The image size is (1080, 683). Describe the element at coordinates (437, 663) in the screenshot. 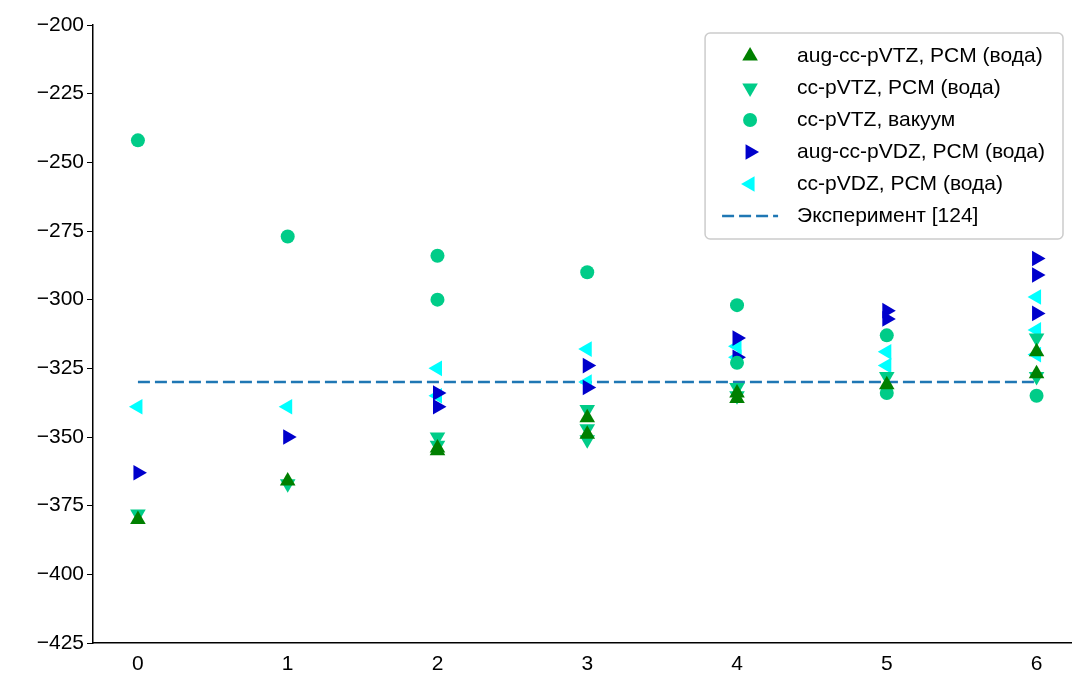

I see `x-tick-label: 2` at that location.